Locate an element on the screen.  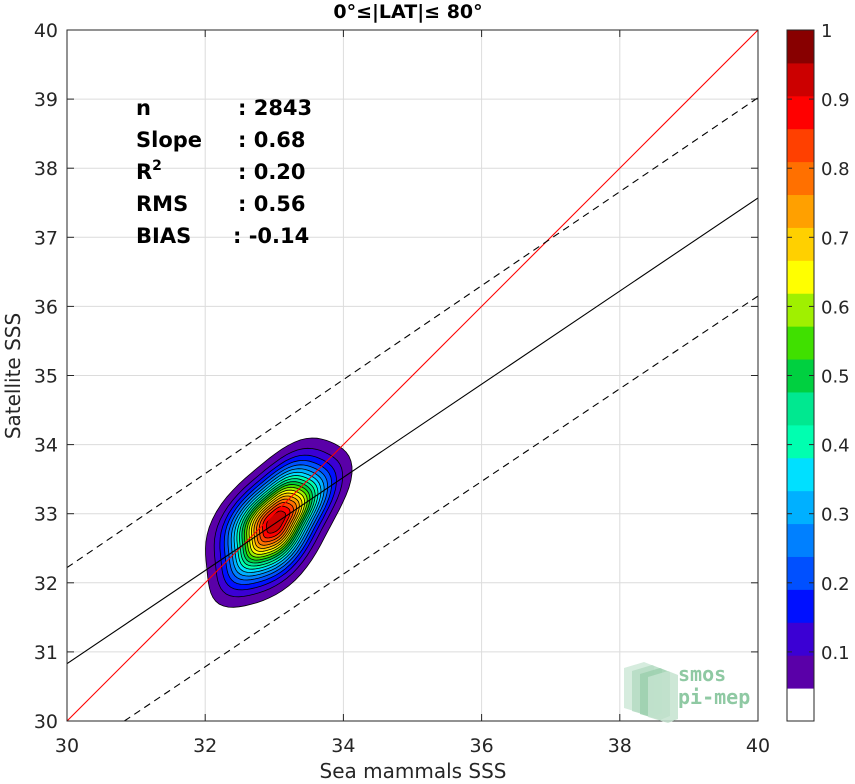
chart-title: 0°≤|LAT|≤ 80° is located at coordinates (407, 12).